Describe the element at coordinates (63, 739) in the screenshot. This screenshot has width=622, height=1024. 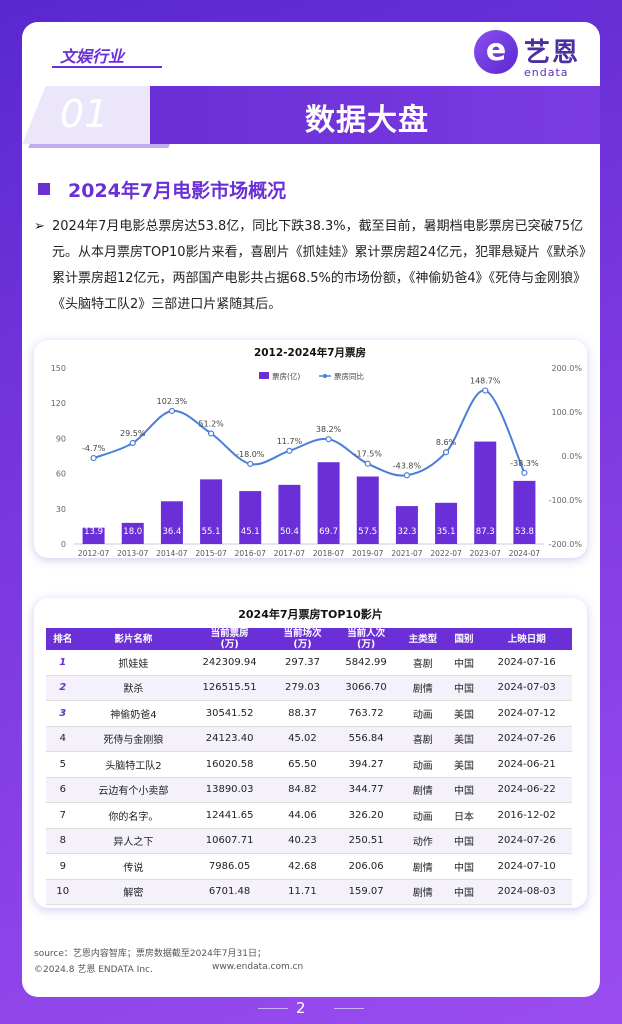
I see `table-cell: 4` at that location.